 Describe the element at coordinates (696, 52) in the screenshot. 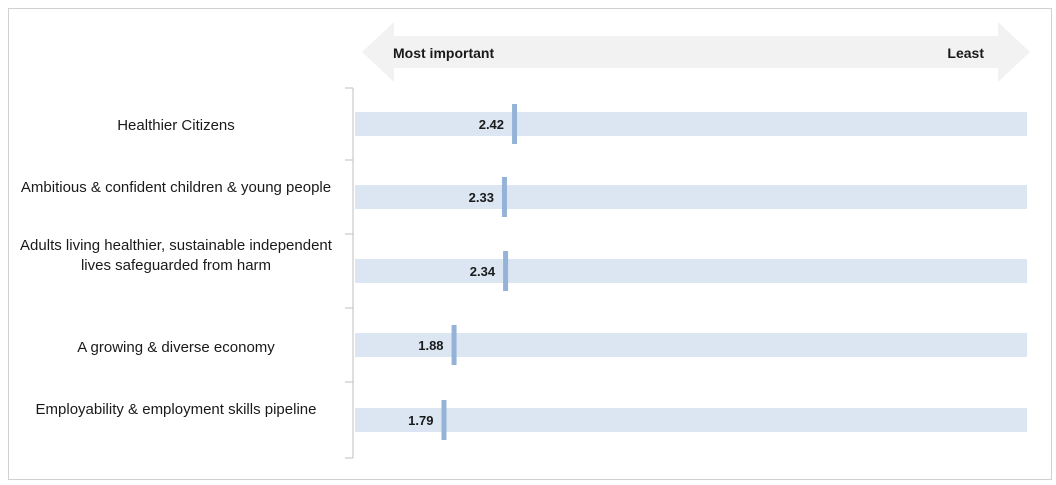

I see `importance-arrow` at that location.